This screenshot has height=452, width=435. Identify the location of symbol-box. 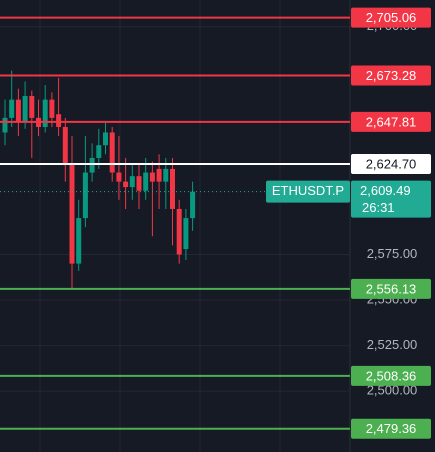
(308, 191).